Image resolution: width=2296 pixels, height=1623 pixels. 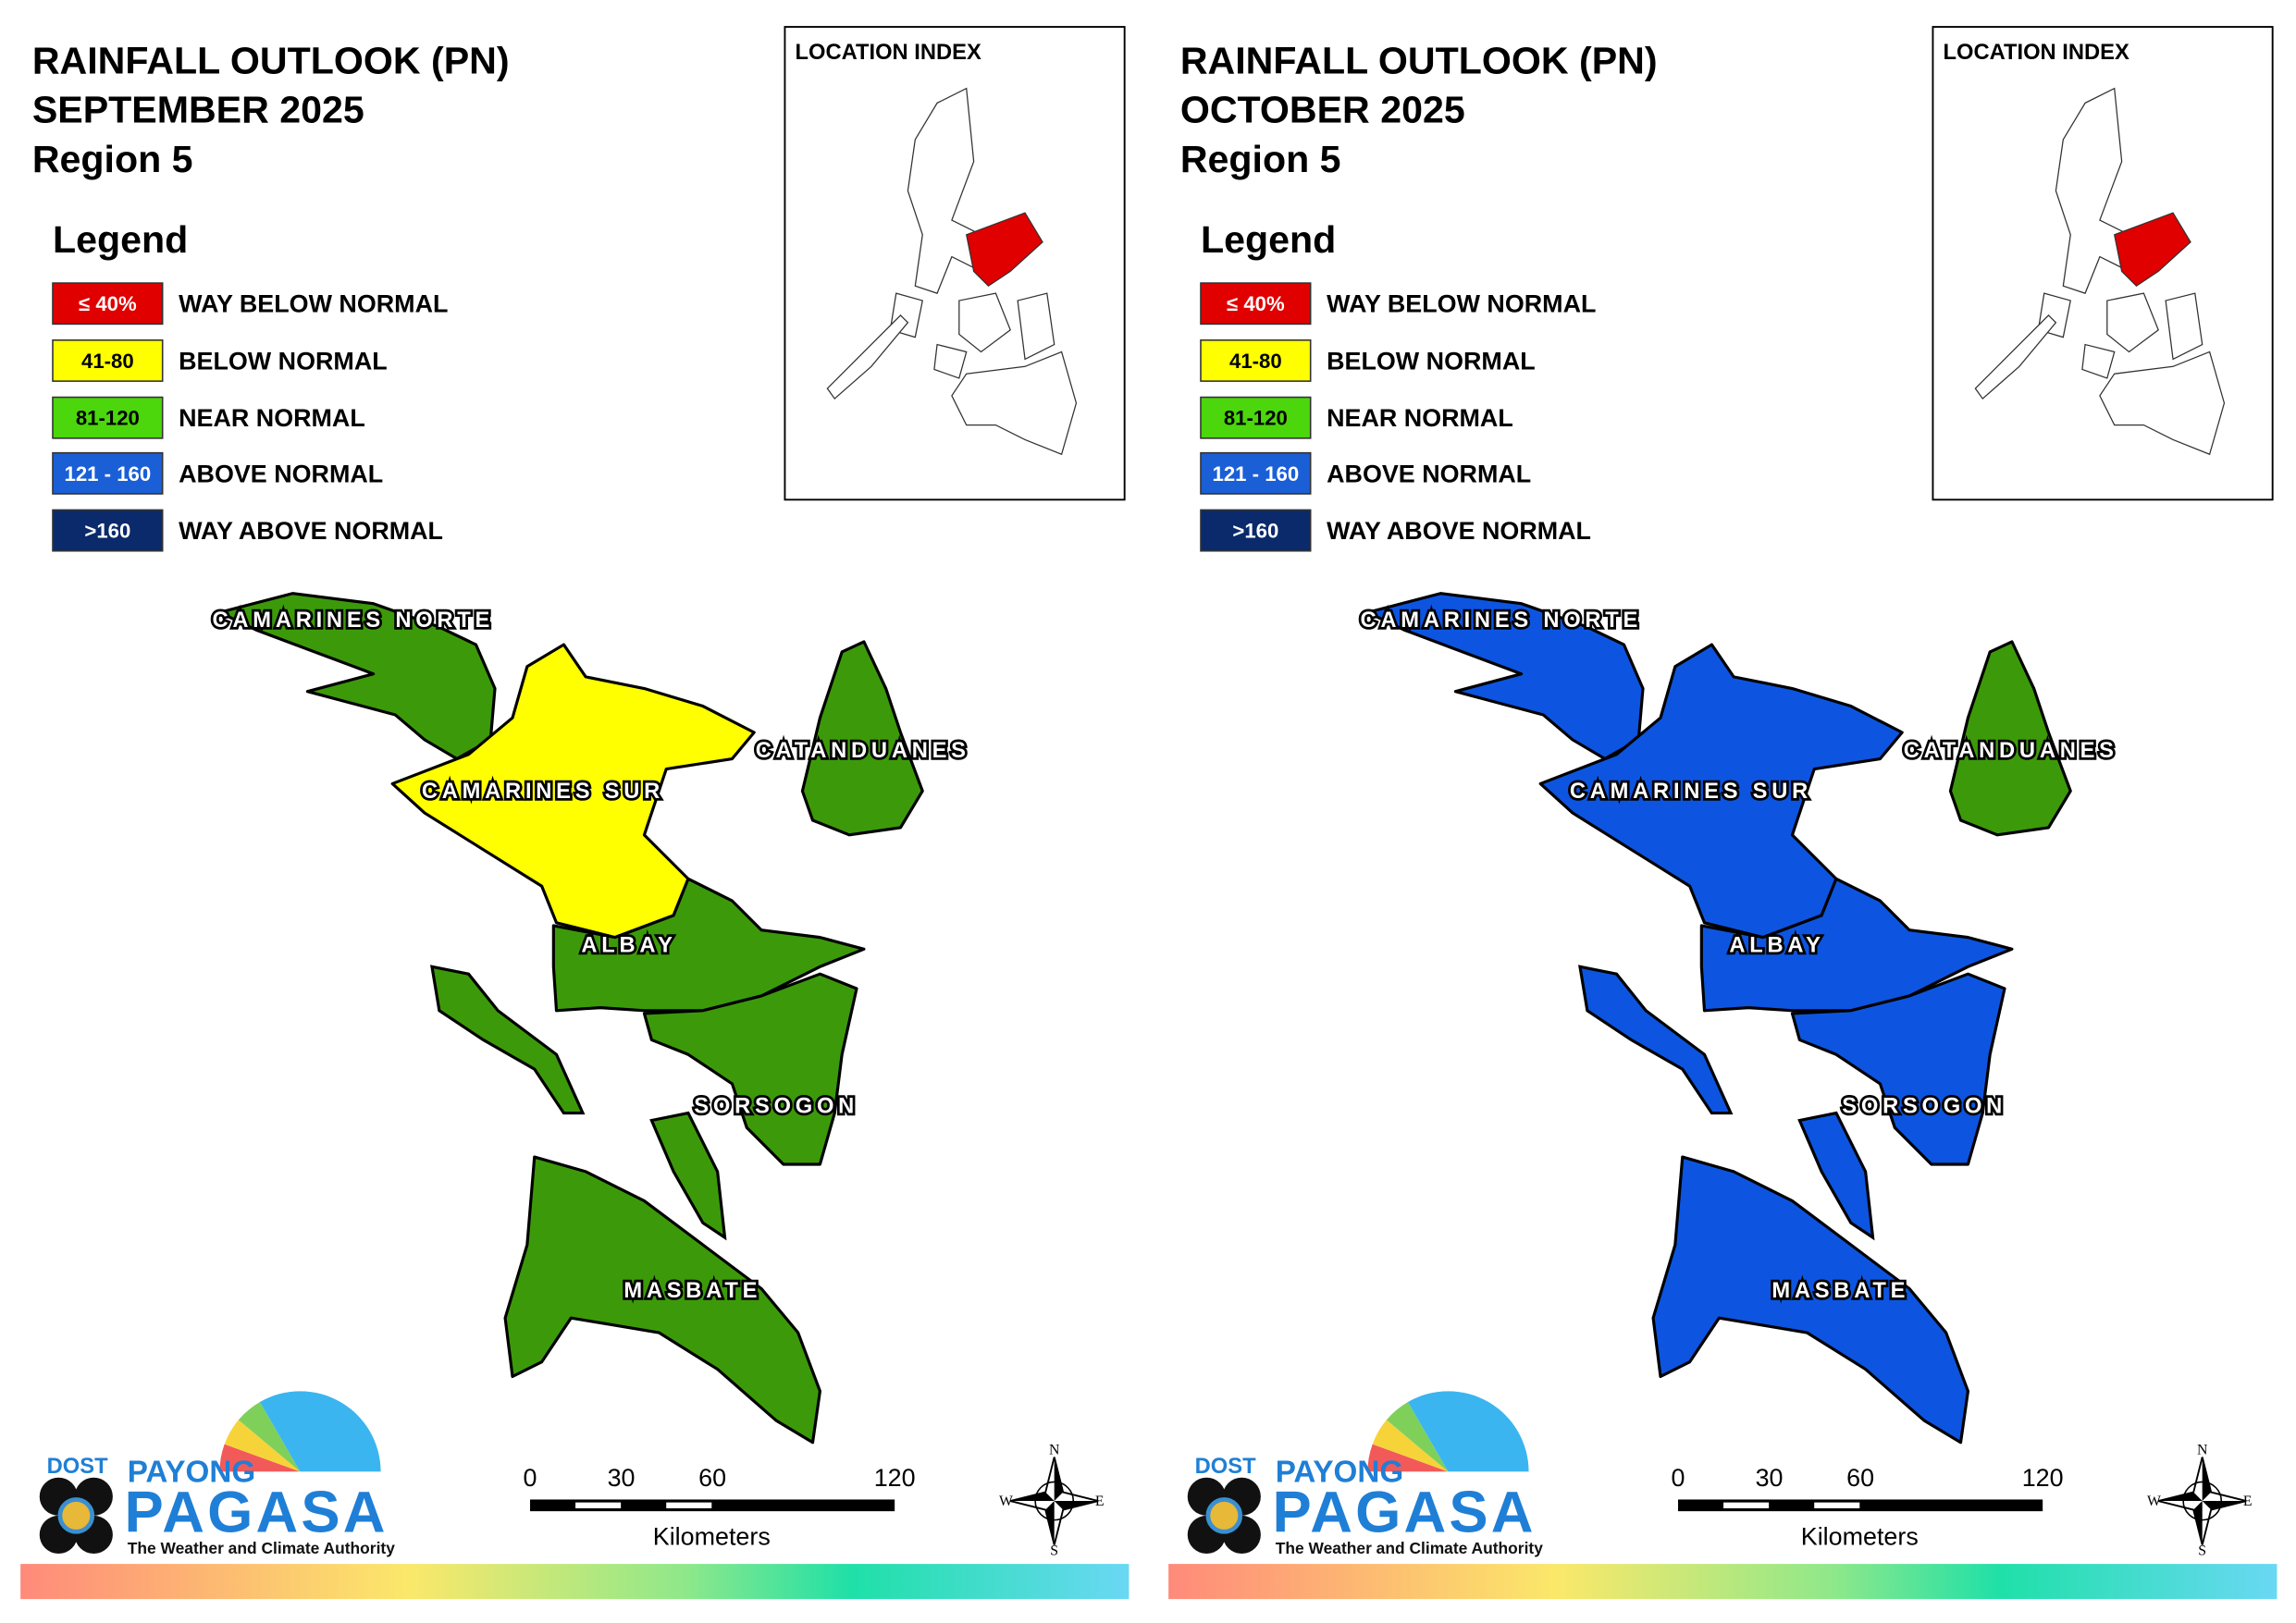 I want to click on compass-fill, so click(x=2202, y=1501).